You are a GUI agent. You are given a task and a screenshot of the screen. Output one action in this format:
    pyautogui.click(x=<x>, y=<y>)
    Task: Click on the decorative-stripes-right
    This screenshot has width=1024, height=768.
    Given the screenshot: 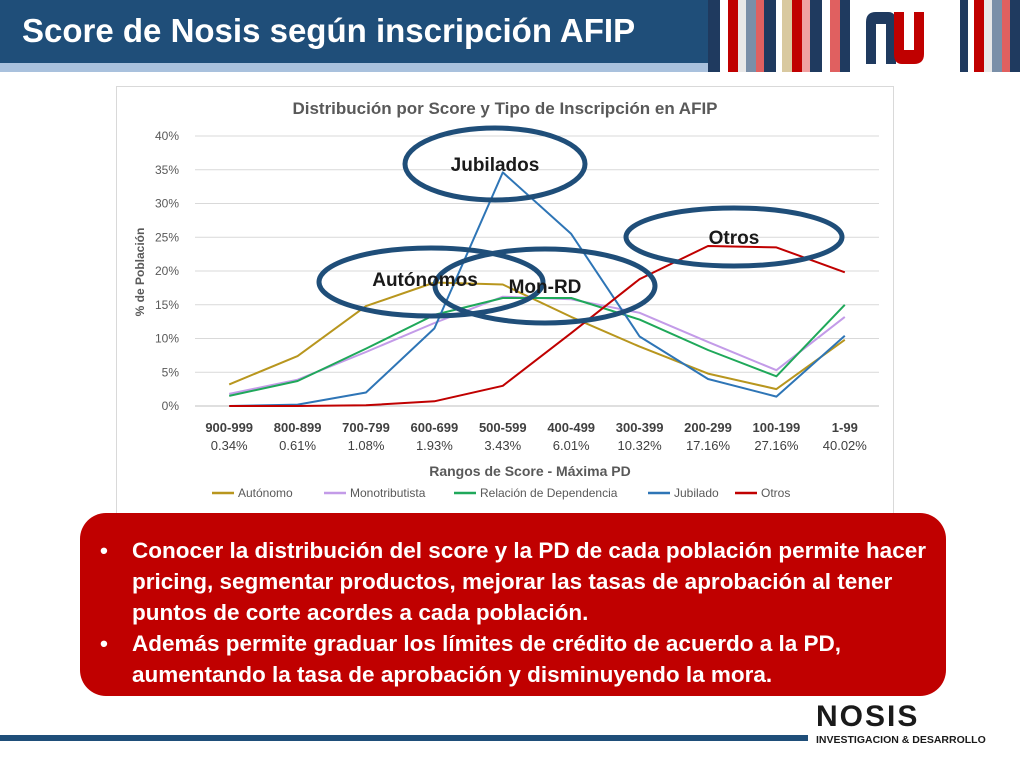 What is the action you would take?
    pyautogui.click(x=992, y=36)
    